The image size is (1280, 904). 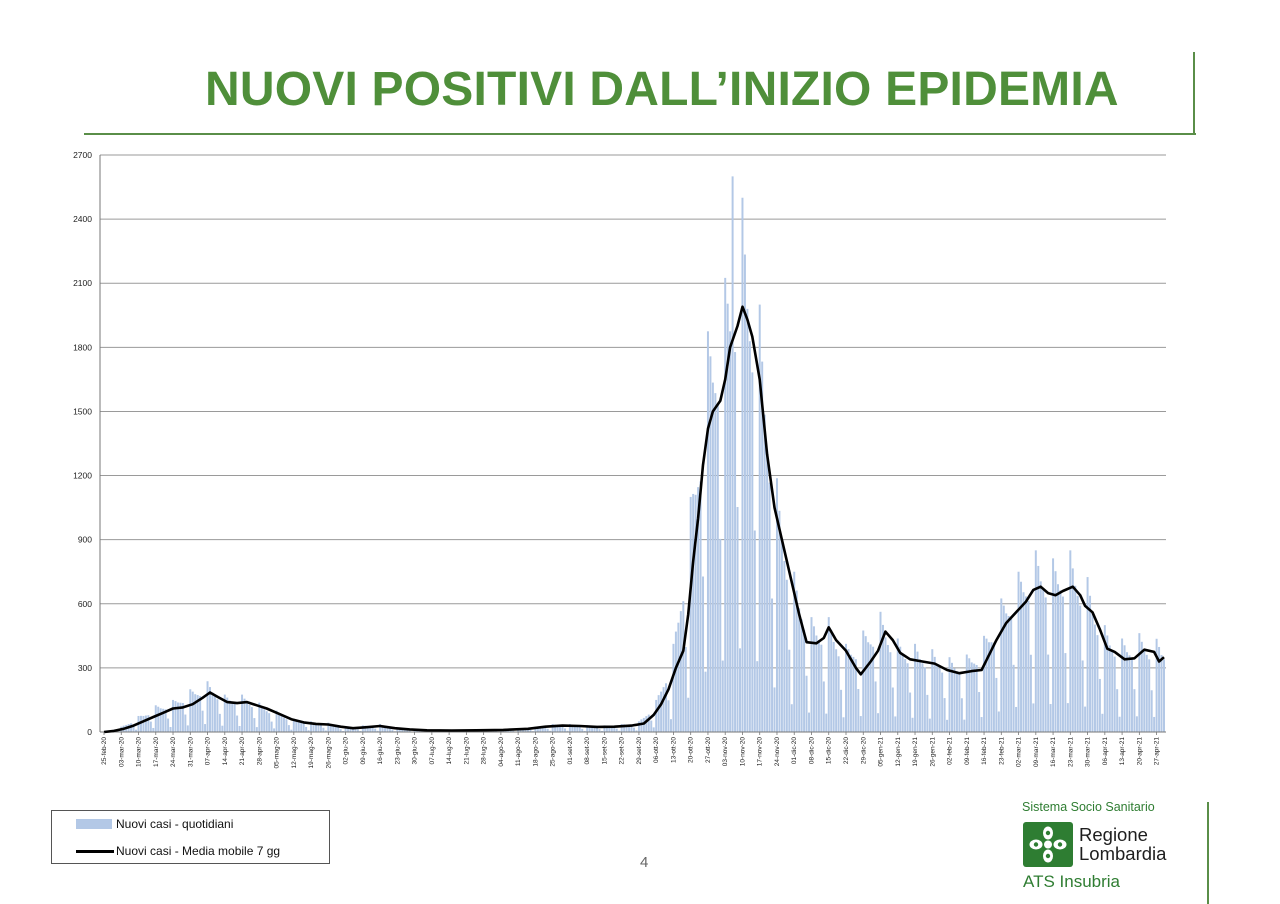 I want to click on y-tick-label: 2100, so click(x=82, y=283).